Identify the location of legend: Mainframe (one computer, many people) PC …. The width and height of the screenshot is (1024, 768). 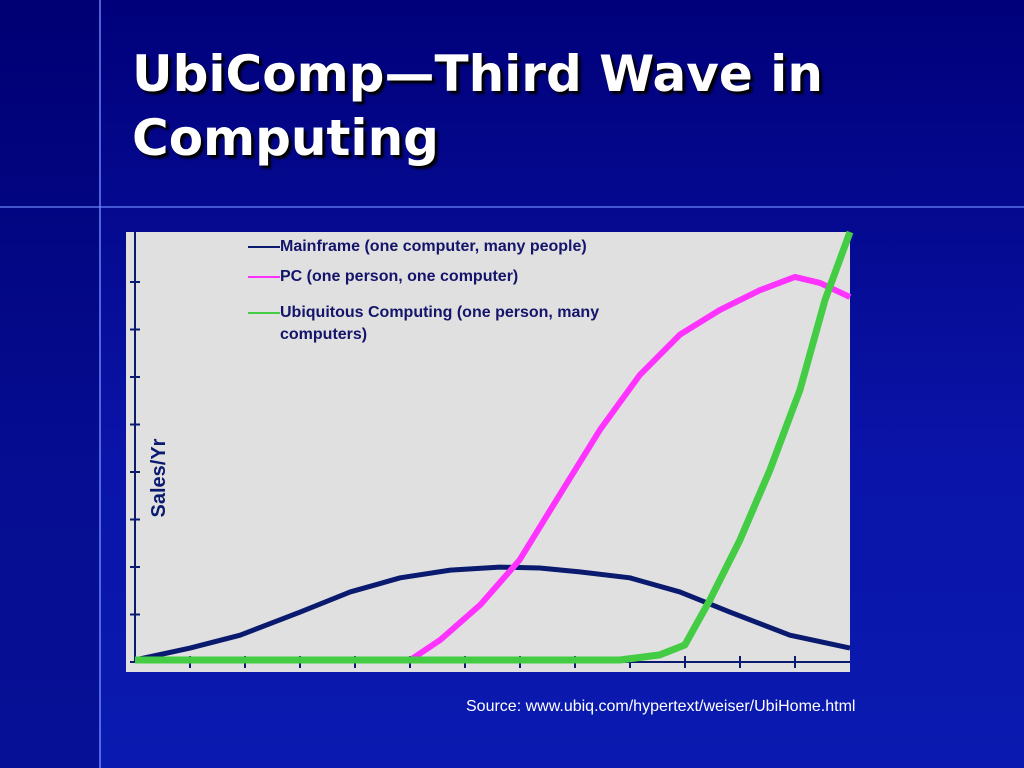
(428, 295).